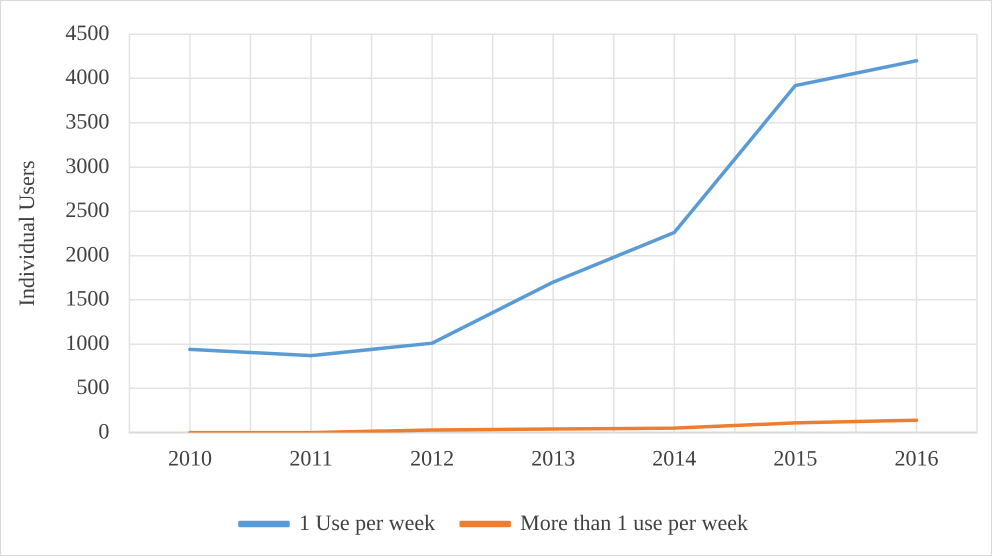  Describe the element at coordinates (432, 458) in the screenshot. I see `x-tick-label: 2012` at that location.